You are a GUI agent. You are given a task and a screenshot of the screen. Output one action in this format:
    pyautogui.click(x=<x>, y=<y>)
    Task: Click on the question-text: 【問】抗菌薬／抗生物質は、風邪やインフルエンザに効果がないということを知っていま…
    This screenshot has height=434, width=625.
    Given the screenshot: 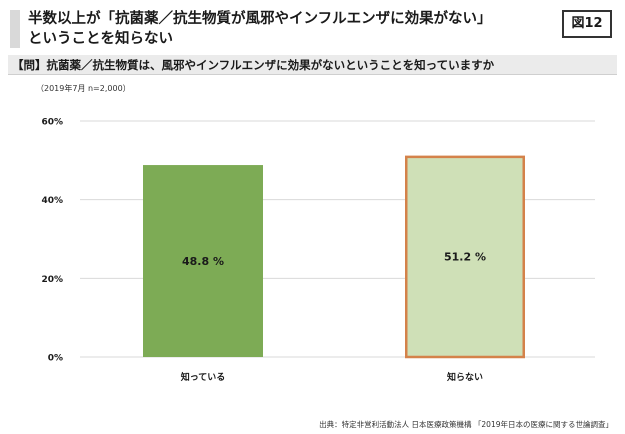 What is the action you would take?
    pyautogui.click(x=253, y=65)
    